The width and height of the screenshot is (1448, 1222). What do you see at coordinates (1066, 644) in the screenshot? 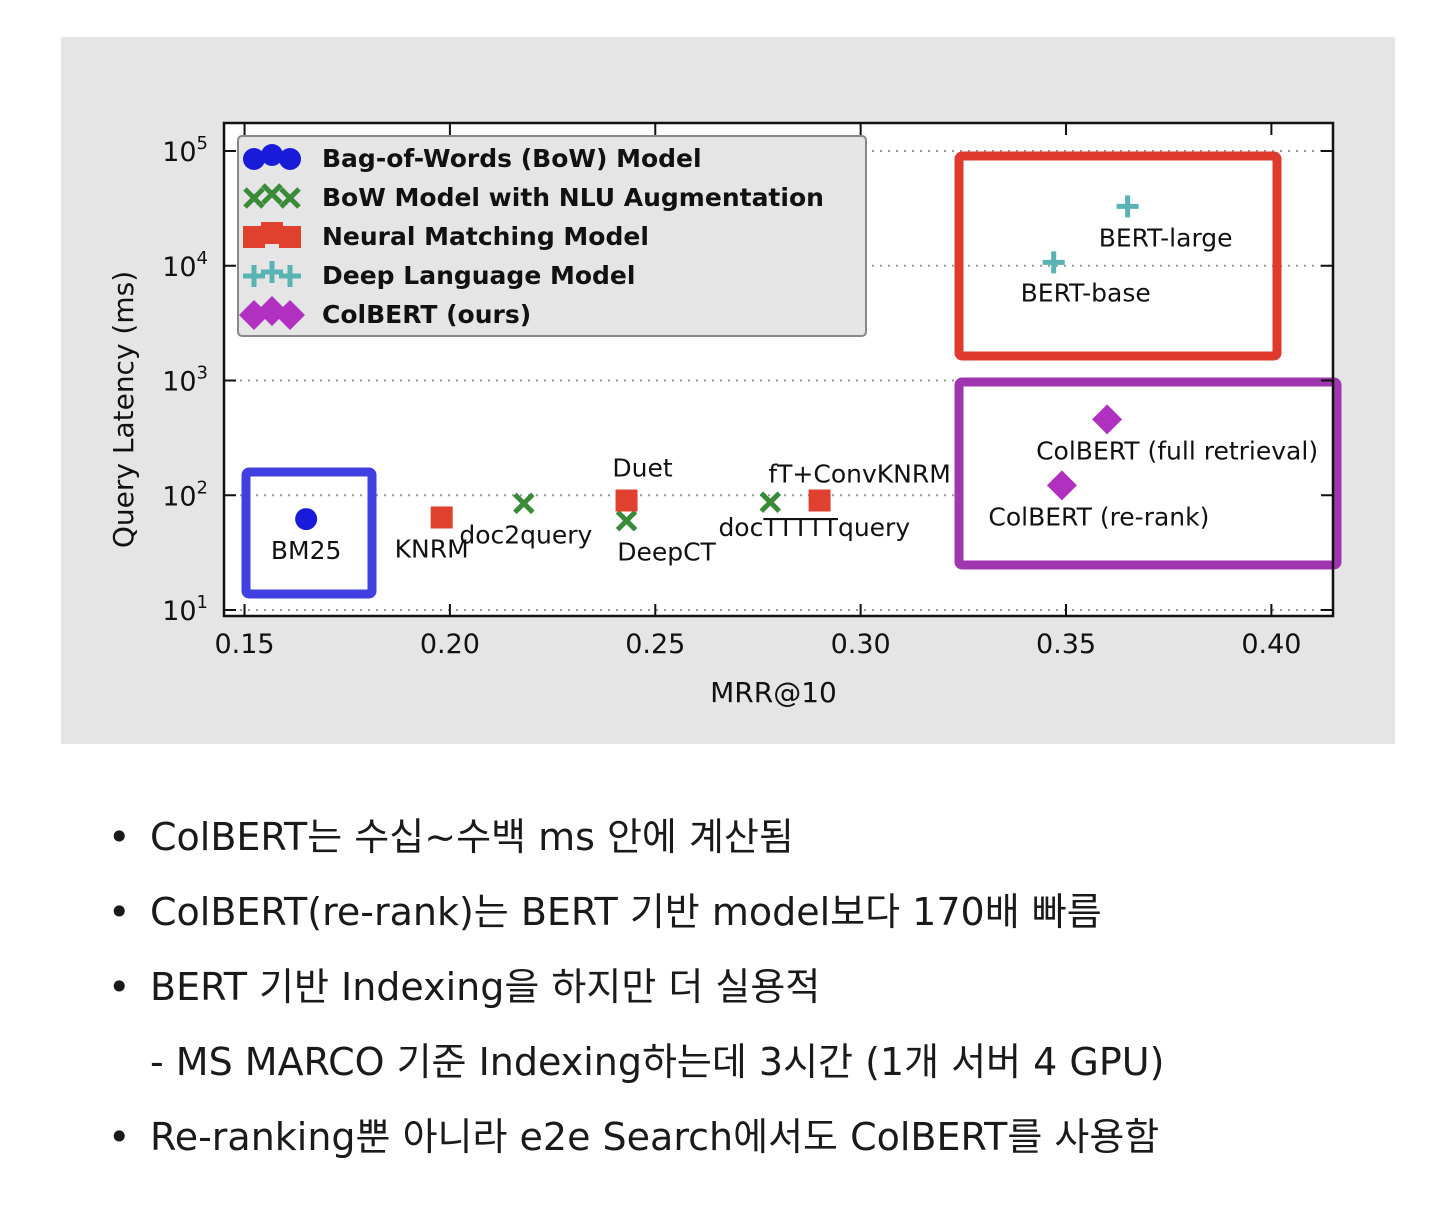
I see `x-tick-label: 0.35` at bounding box center [1066, 644].